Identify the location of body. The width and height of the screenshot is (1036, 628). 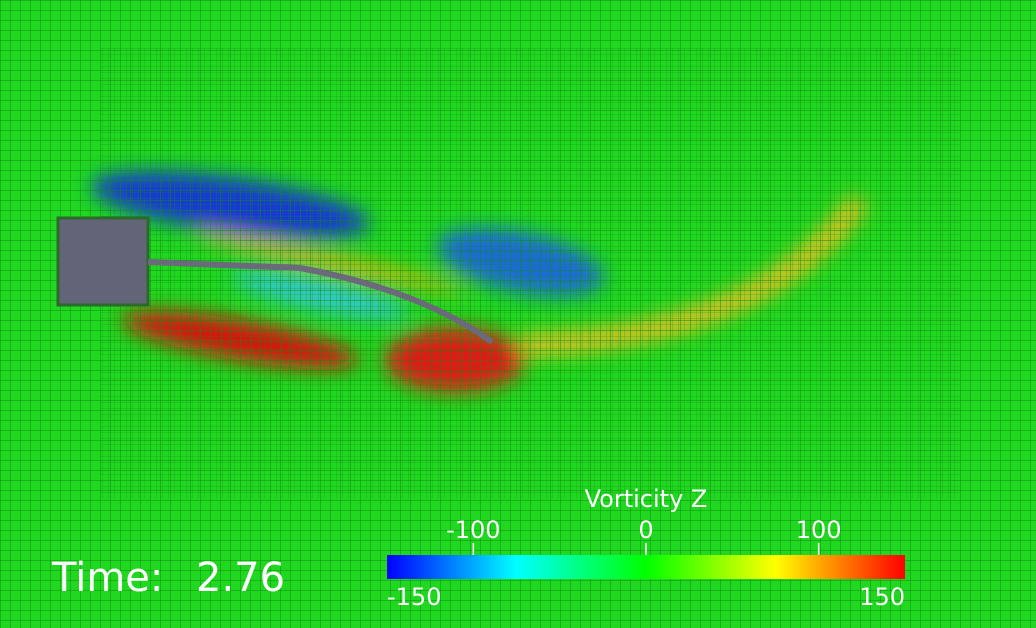
(103, 261).